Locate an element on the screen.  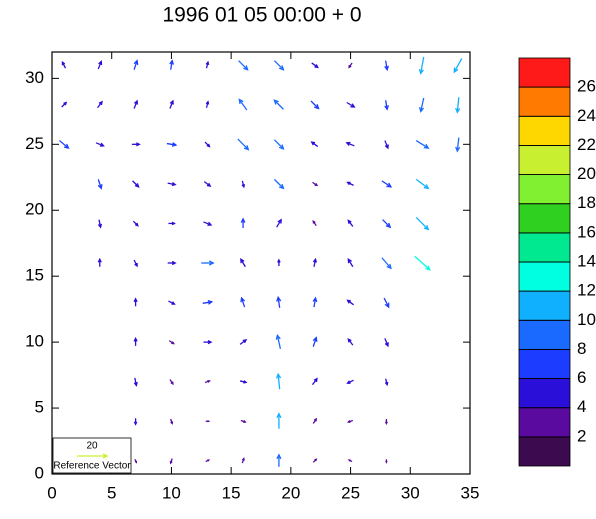
reference-vector is located at coordinates (93, 456).